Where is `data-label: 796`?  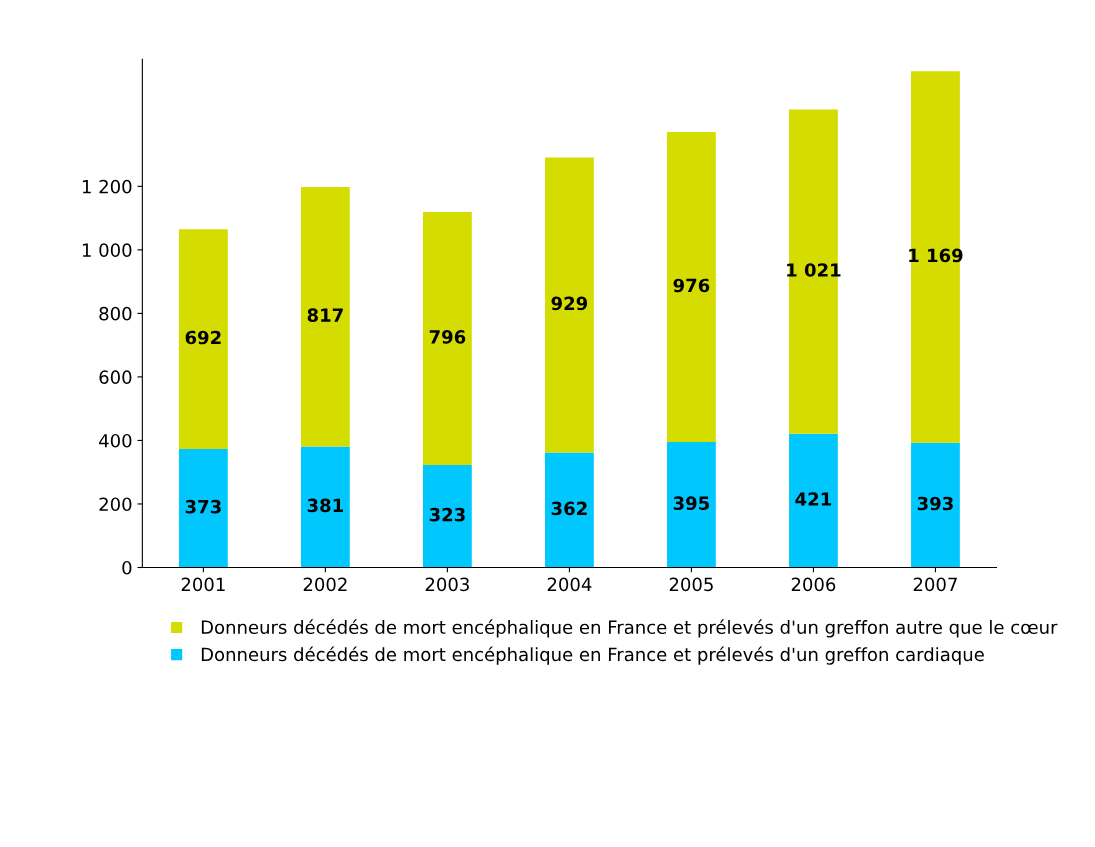
data-label: 796 is located at coordinates (447, 337).